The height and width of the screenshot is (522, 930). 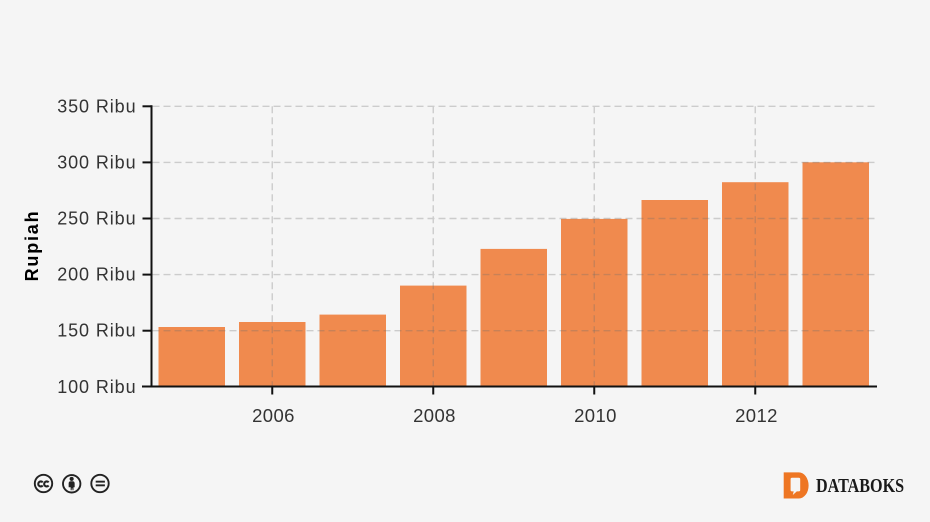 I want to click on svg-text: DATABOKS, so click(x=860, y=485).